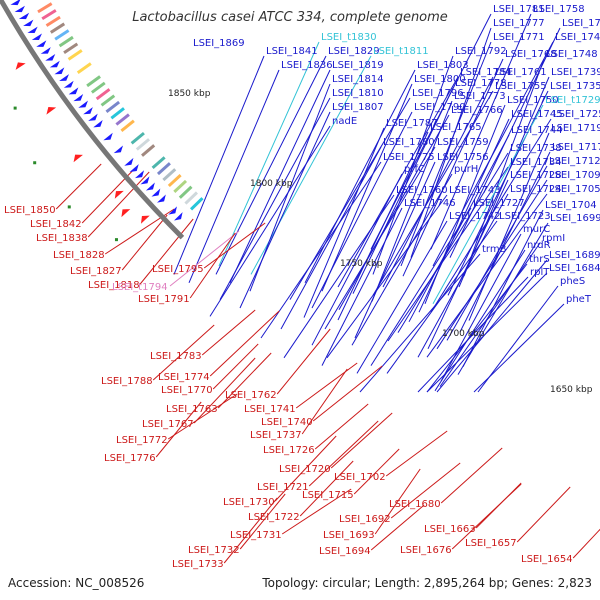  What do you see at coordinates (345, 551) in the screenshot?
I see `reverse-gene-label: LSEI_1694` at bounding box center [345, 551].